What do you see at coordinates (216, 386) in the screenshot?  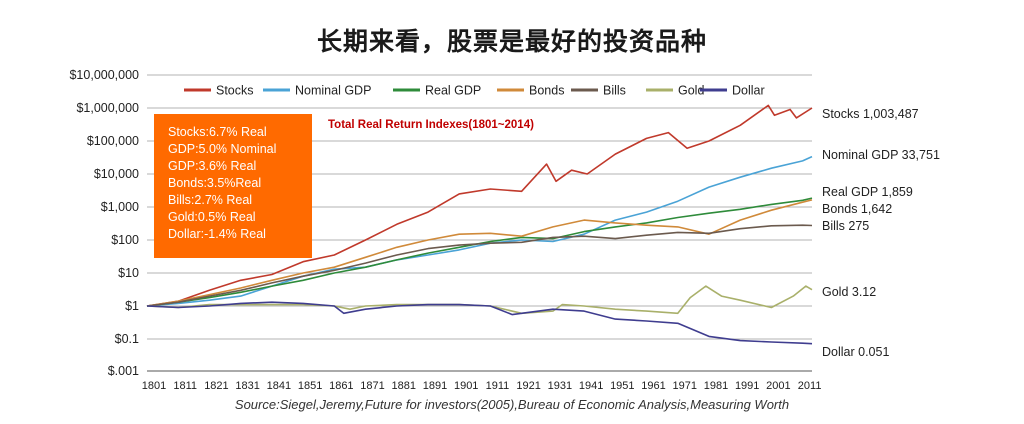 I see `x-tick-label: 1821` at bounding box center [216, 386].